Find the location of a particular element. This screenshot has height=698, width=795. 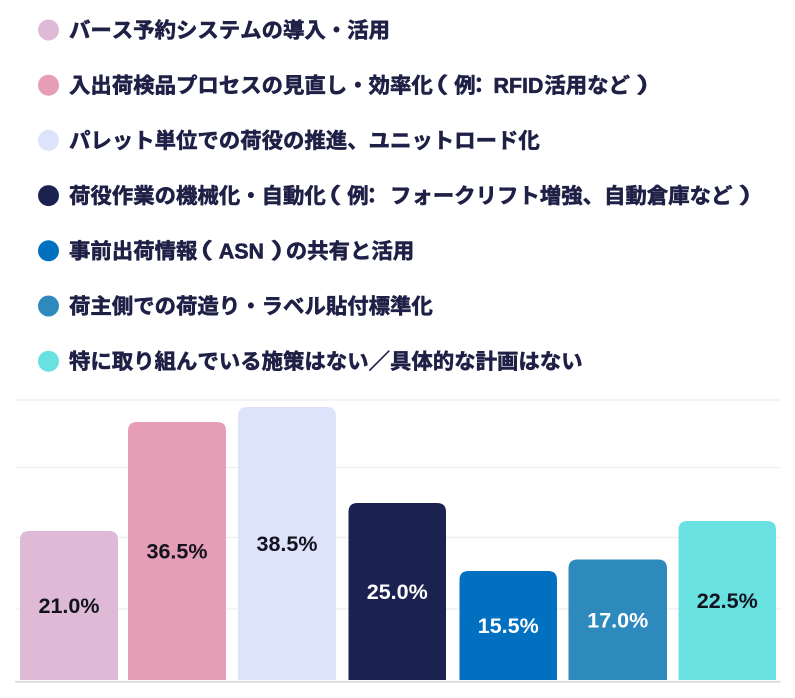

svg-text: 22.5% is located at coordinates (727, 601).